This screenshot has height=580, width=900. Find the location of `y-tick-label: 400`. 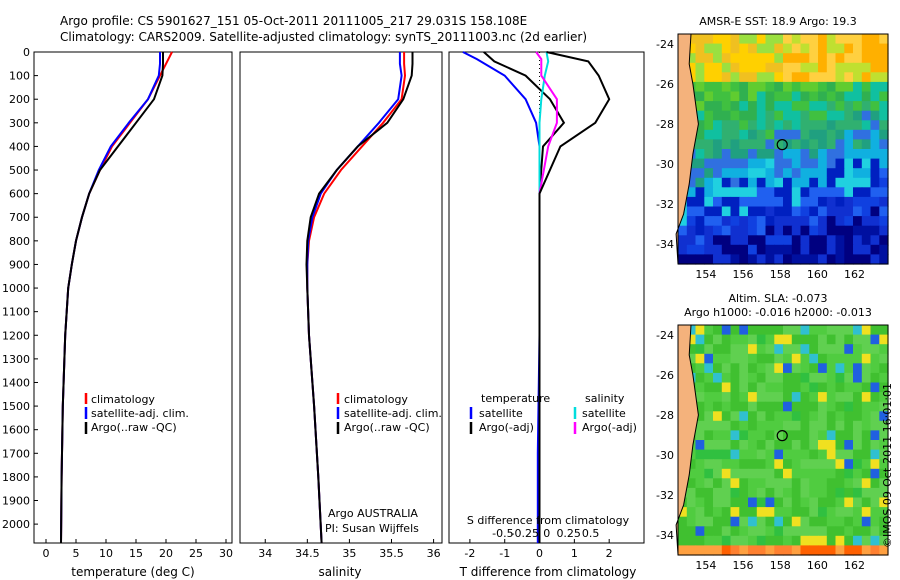

y-tick-label: 400 is located at coordinates (19, 146).